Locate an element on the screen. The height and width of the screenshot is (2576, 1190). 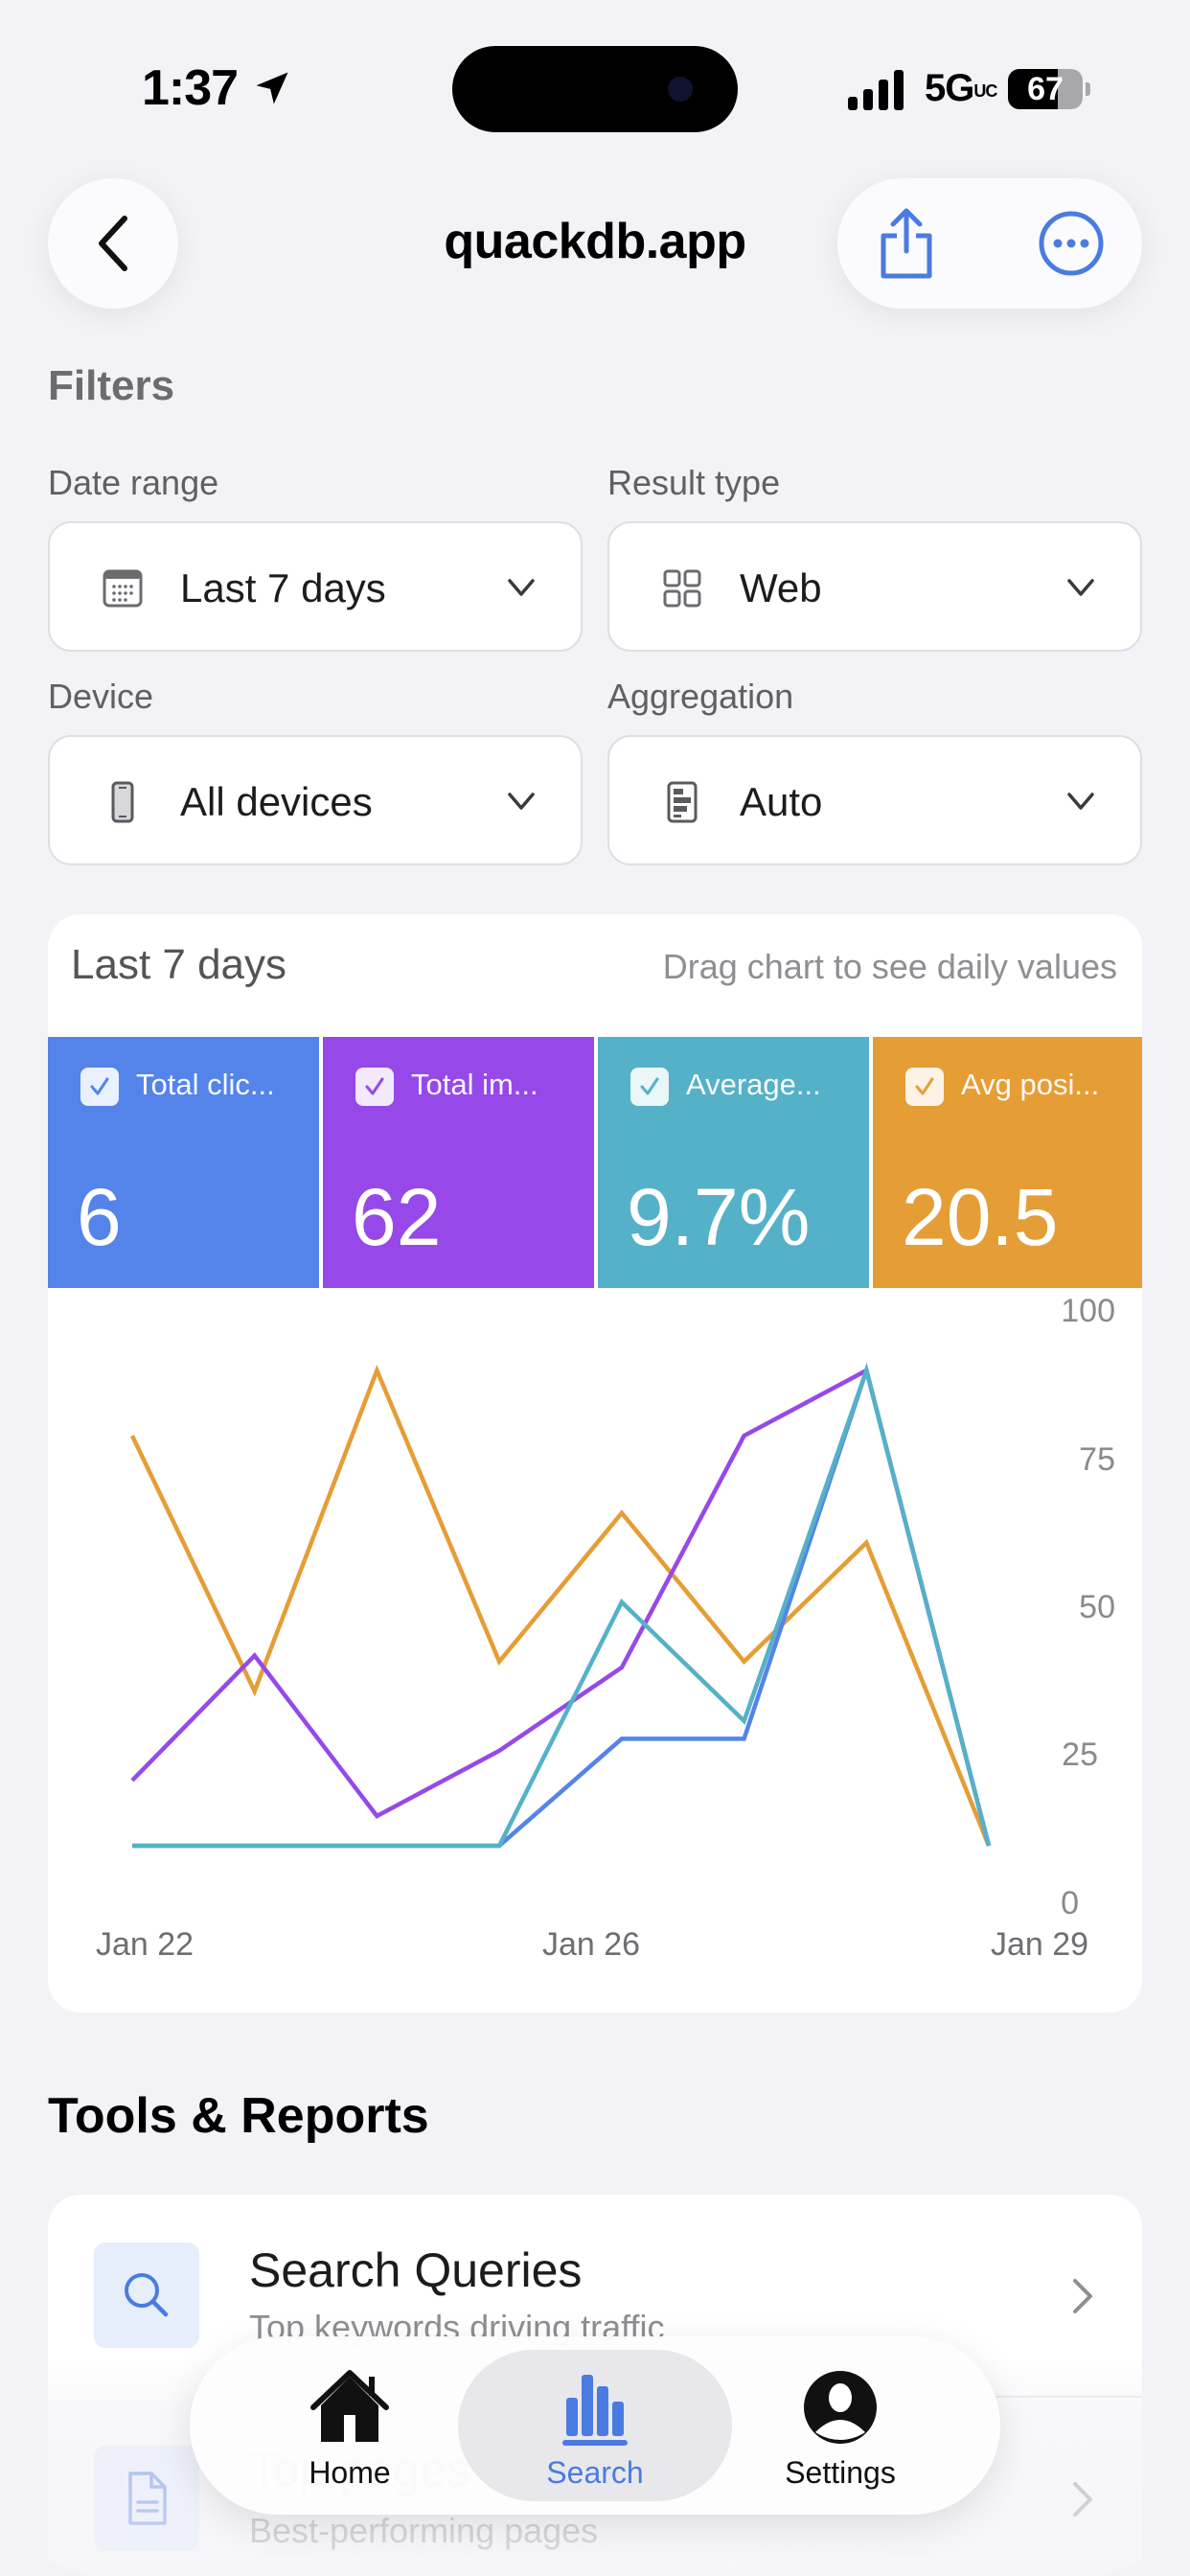
chart-title: Last 7 days is located at coordinates (179, 964).